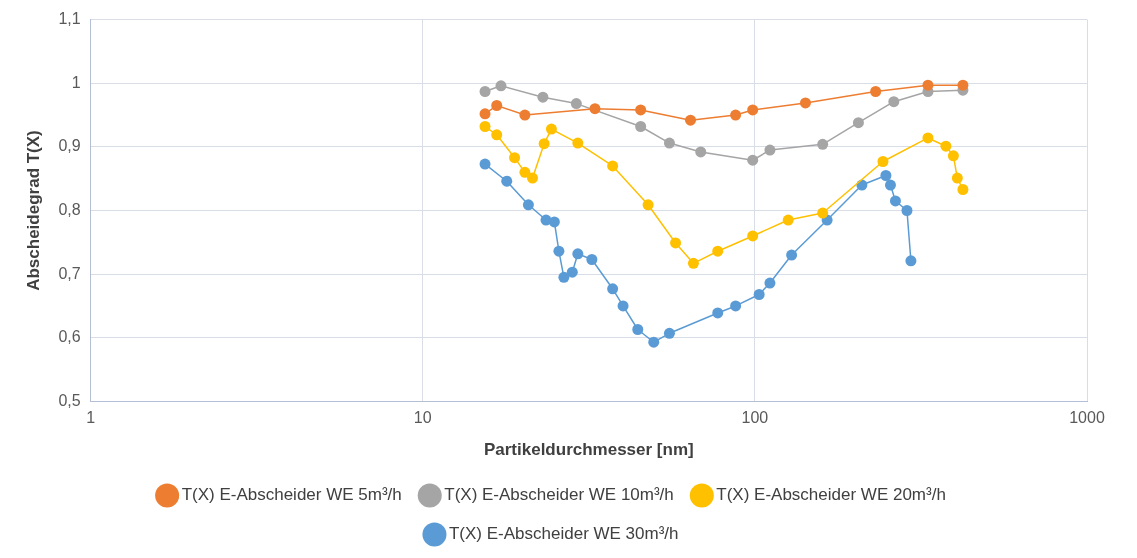 This screenshot has height=558, width=1137. Describe the element at coordinates (831, 495) in the screenshot. I see `legend-label: T(X) E-Abscheider WE 20m³/h` at that location.